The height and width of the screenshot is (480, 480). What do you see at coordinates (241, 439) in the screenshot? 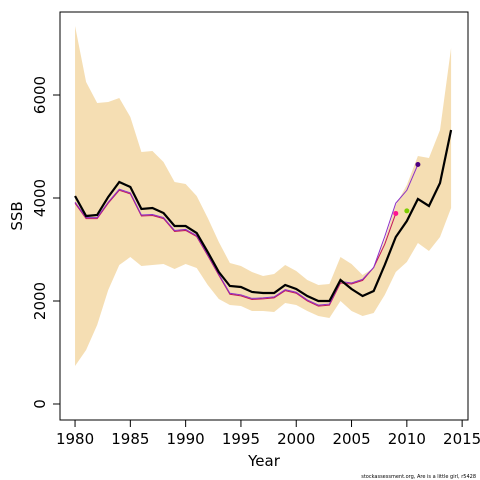
I see `x-tick-label: 1995` at bounding box center [241, 439].